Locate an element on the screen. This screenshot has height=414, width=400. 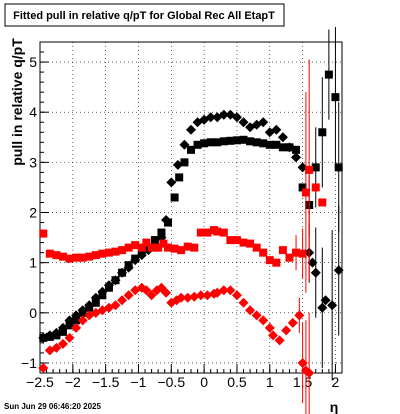
y-tick-label: 3 is located at coordinates (33, 162).